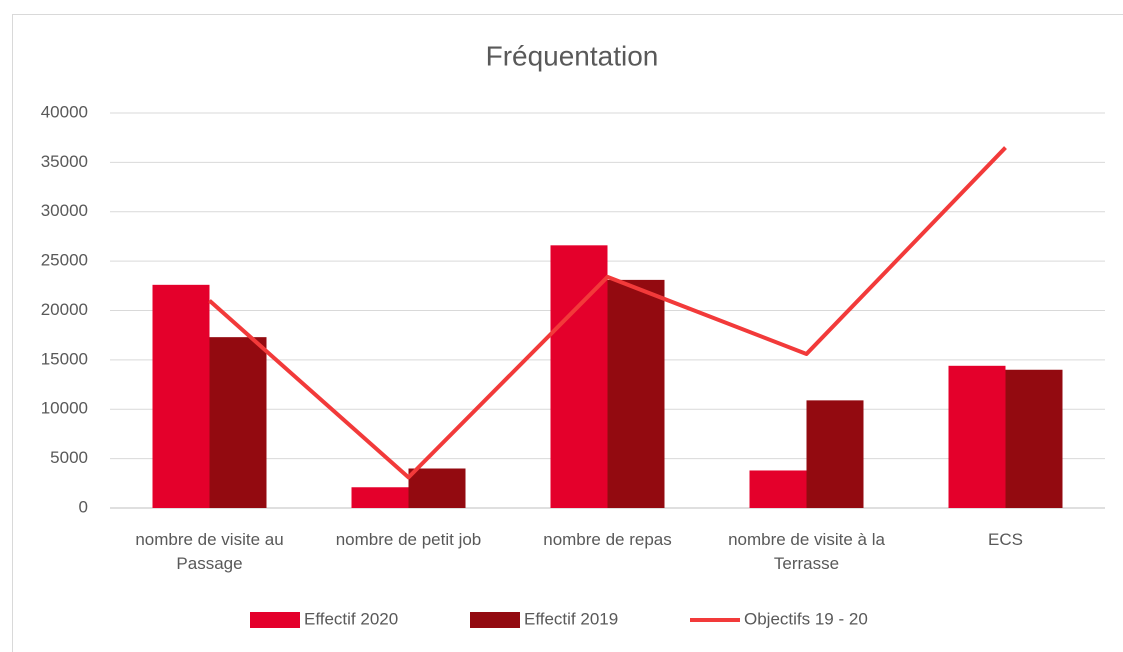 This screenshot has height=652, width=1123. I want to click on x-tick-label: nombre de petit job, so click(408, 539).